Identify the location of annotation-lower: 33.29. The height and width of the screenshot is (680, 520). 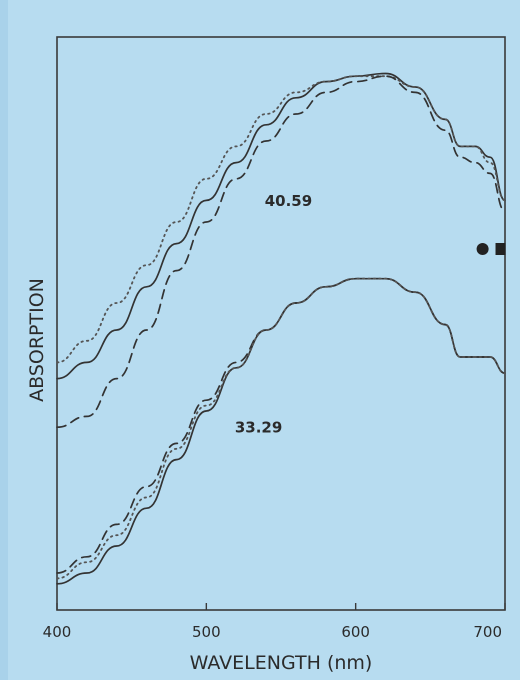
(258, 428).